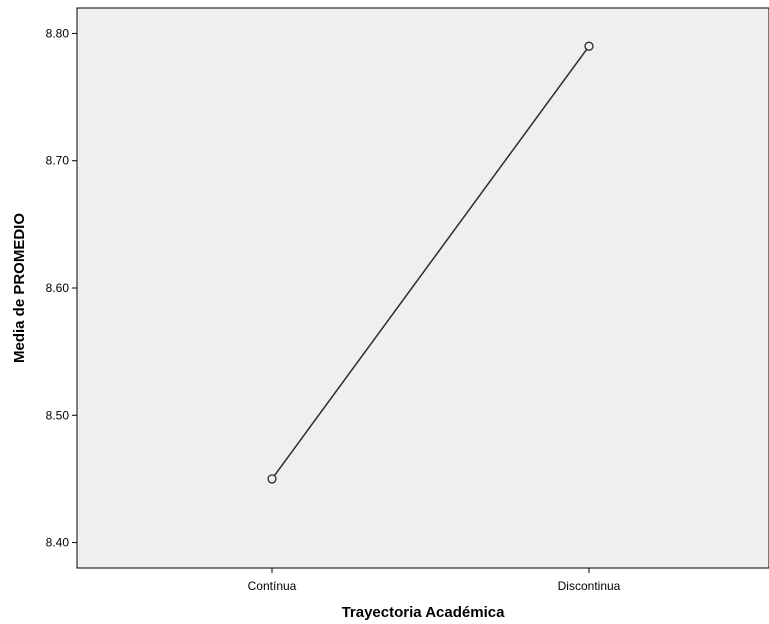 This screenshot has width=769, height=624. Describe the element at coordinates (19, 288) in the screenshot. I see `y-axis-title: Media de PROMEDIO` at that location.